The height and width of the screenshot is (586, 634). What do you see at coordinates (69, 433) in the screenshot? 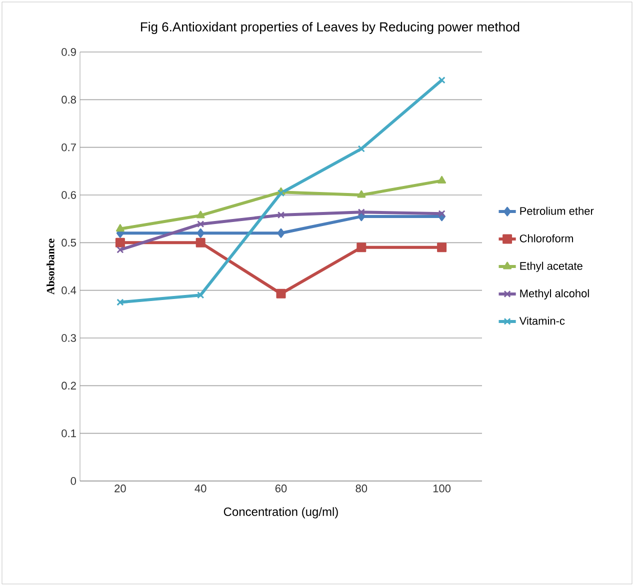
I see `y-tick-label: 0.1` at bounding box center [69, 433].